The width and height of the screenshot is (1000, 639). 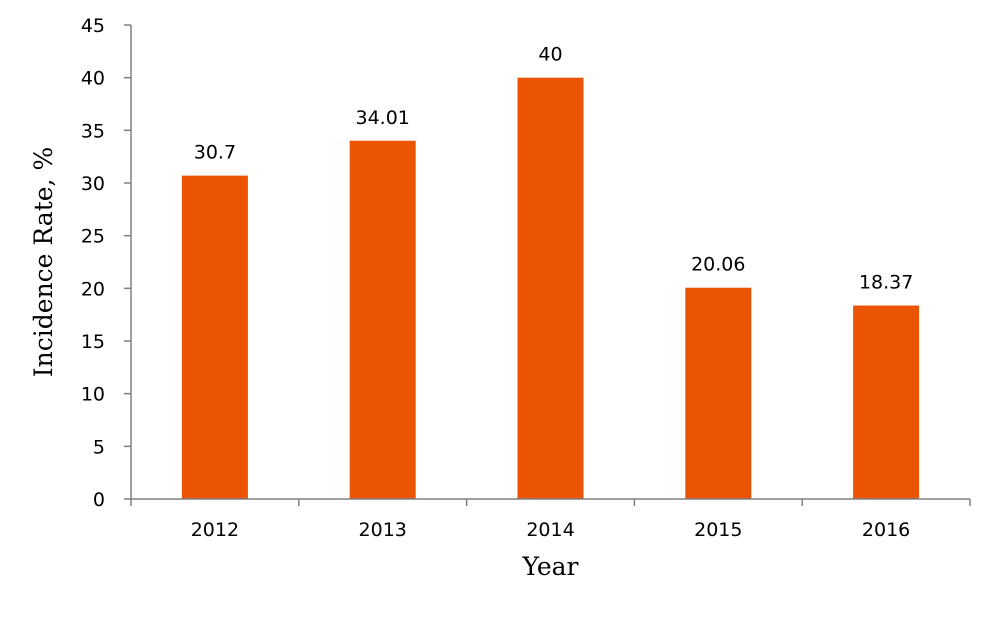 I want to click on x-tick-label-2016: 2016, so click(x=886, y=530).